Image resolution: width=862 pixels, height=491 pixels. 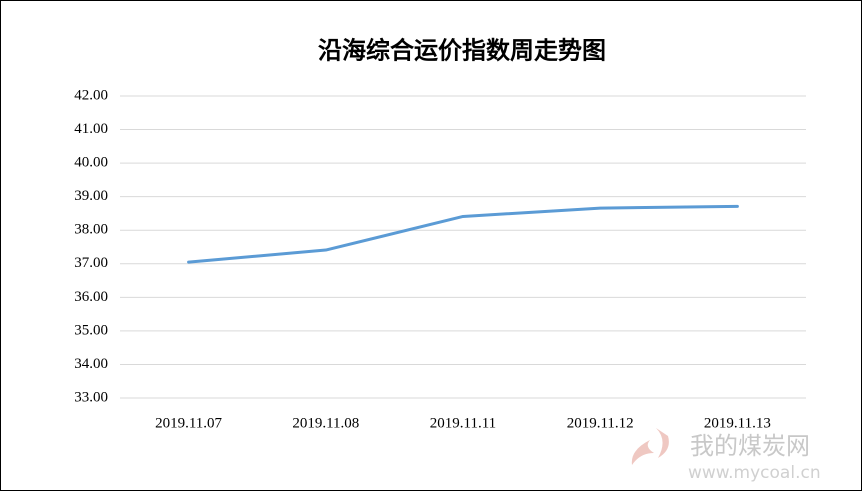 What do you see at coordinates (91, 196) in the screenshot?
I see `y-tick-label: 39.00` at bounding box center [91, 196].